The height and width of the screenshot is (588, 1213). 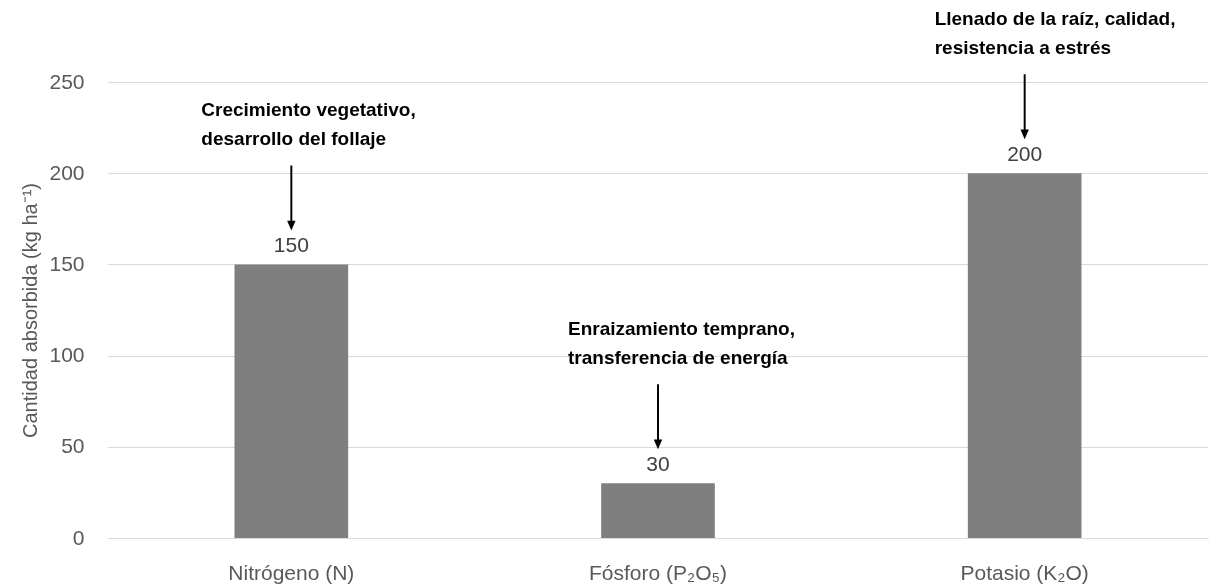 What do you see at coordinates (67, 263) in the screenshot?
I see `y-tick-label: 150` at bounding box center [67, 263].